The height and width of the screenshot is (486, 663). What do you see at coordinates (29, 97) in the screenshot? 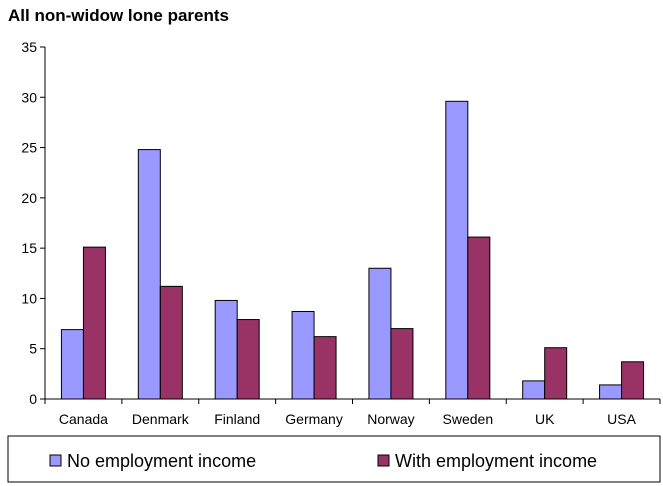
I see `y-tick-label: 30` at bounding box center [29, 97].